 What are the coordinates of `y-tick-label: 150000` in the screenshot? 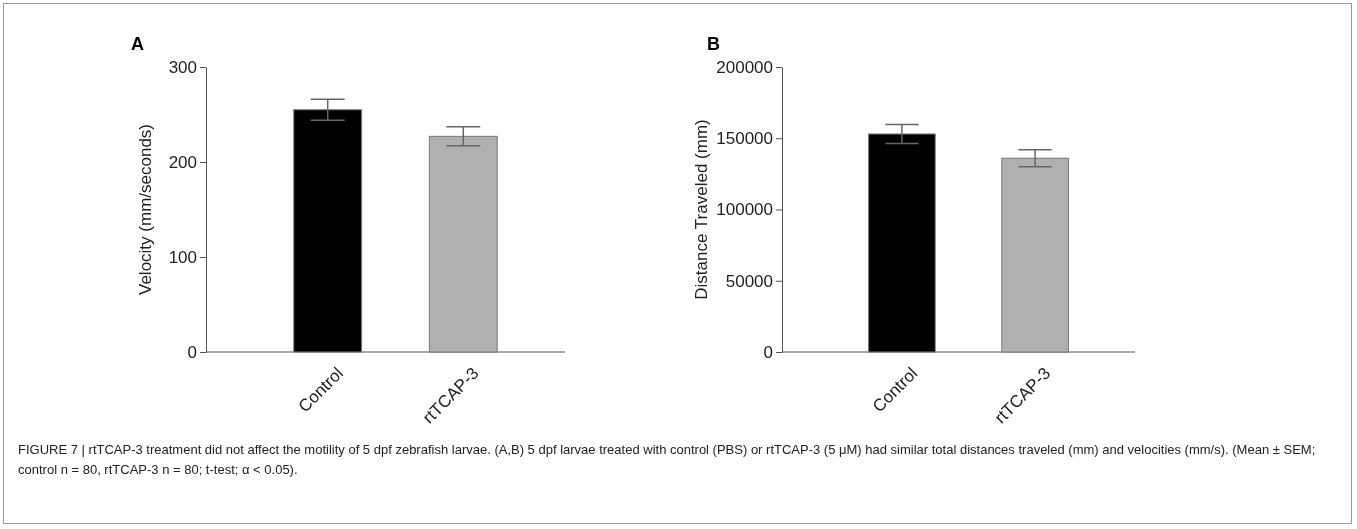 It's located at (744, 139).